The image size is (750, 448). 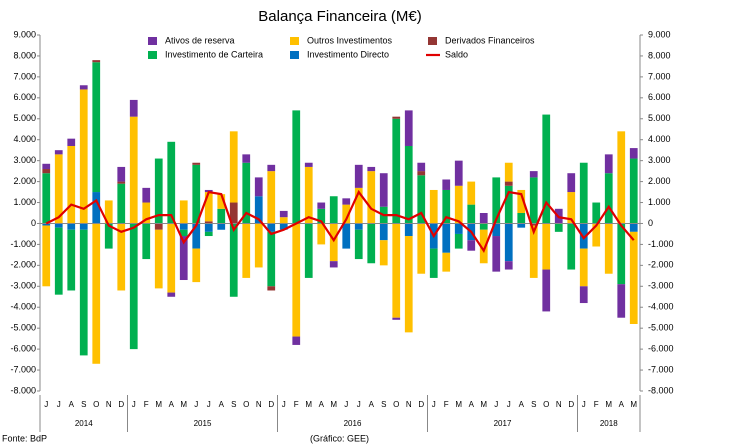 I want to click on y2-tick-label: -4.000, so click(x=661, y=307).